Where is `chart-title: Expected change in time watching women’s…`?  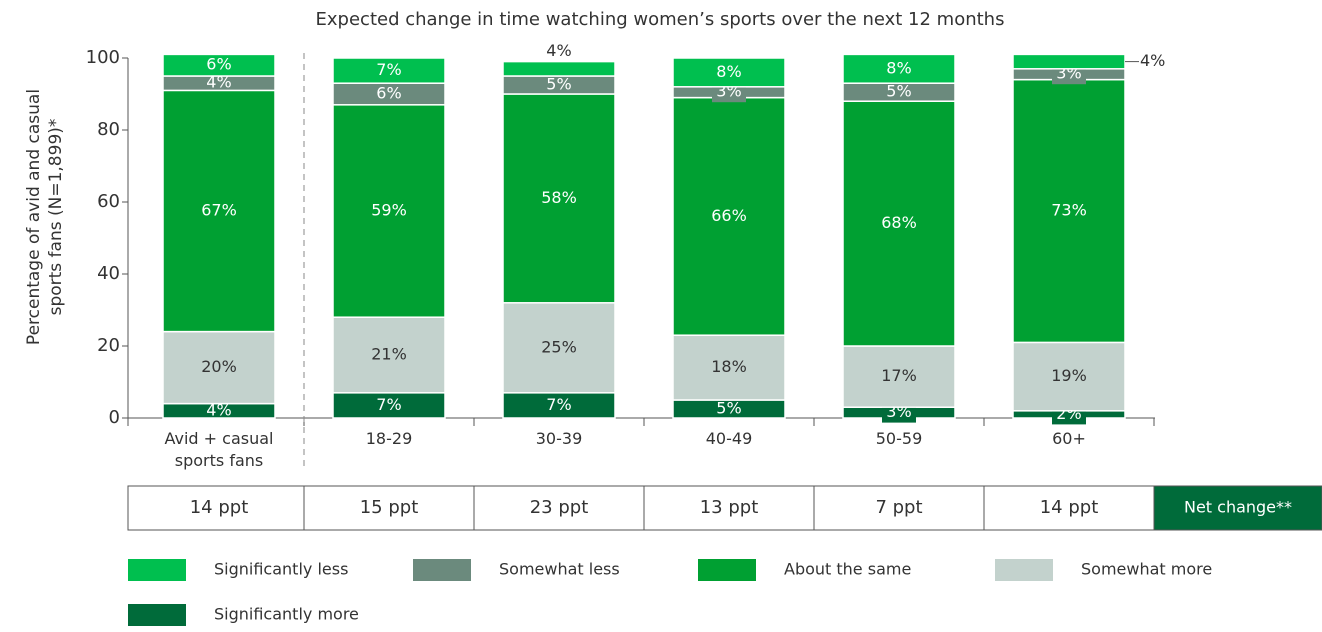
chart-title: Expected change in time watching women’s… is located at coordinates (660, 19).